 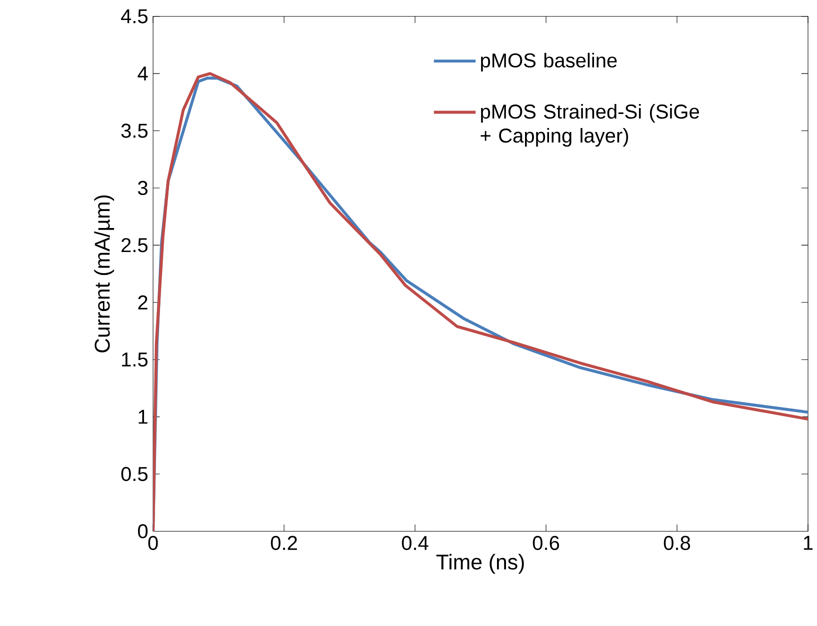 What do you see at coordinates (143, 531) in the screenshot?
I see `y-tick-label: 0` at bounding box center [143, 531].